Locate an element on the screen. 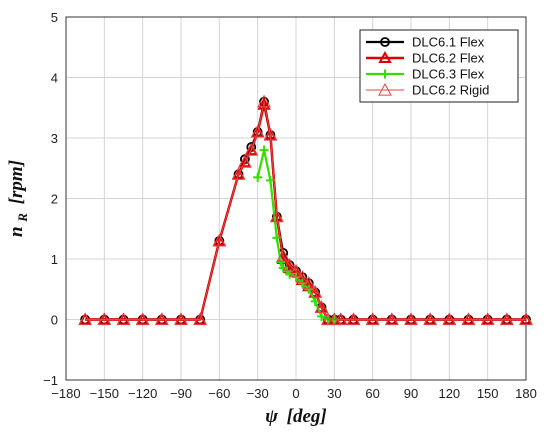  x-axis-unit: [deg] is located at coordinates (307, 416).